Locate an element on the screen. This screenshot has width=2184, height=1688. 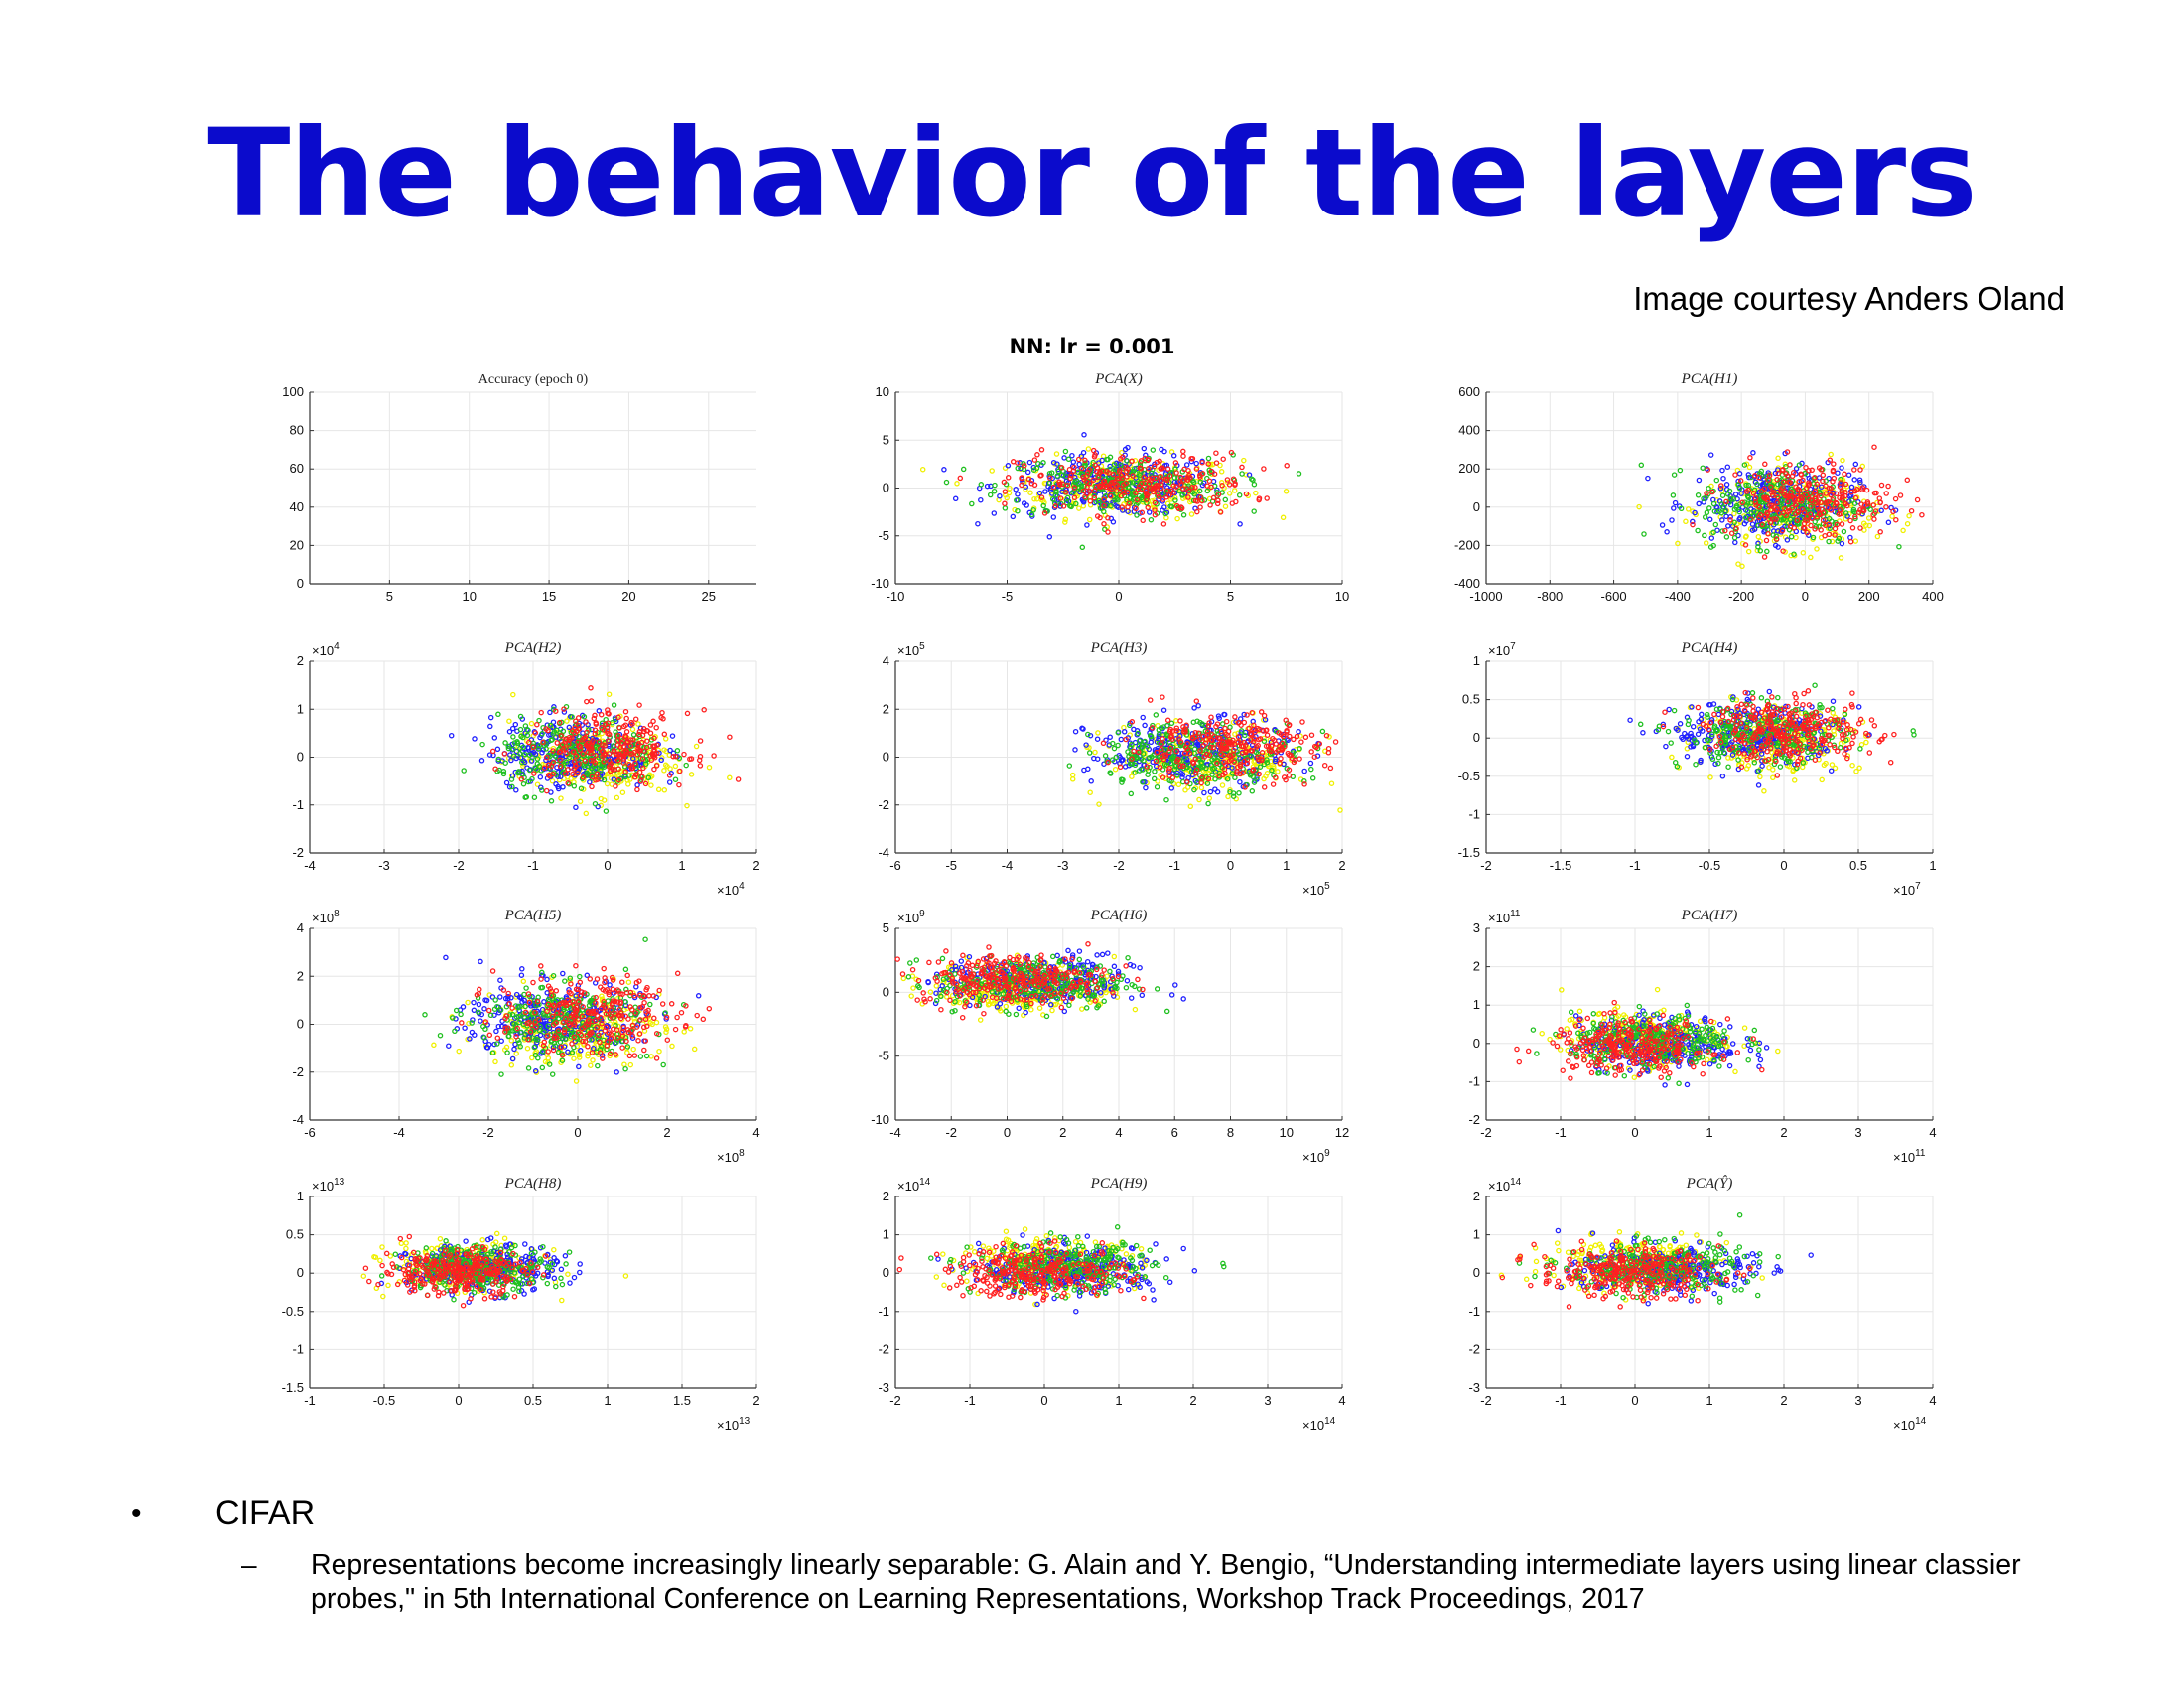
x-tick-label: -1000 is located at coordinates (1485, 596).